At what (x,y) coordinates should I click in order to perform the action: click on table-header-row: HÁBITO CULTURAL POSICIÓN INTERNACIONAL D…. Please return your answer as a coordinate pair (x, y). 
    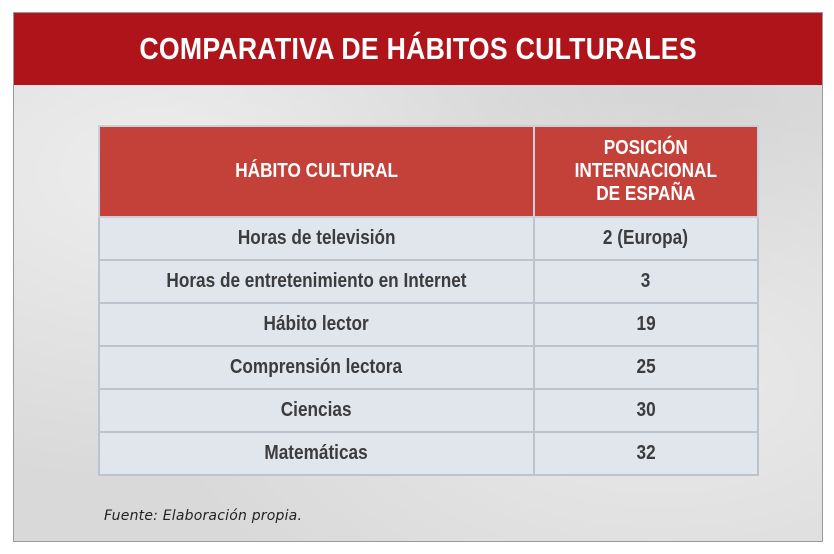
    Looking at the image, I should click on (429, 171).